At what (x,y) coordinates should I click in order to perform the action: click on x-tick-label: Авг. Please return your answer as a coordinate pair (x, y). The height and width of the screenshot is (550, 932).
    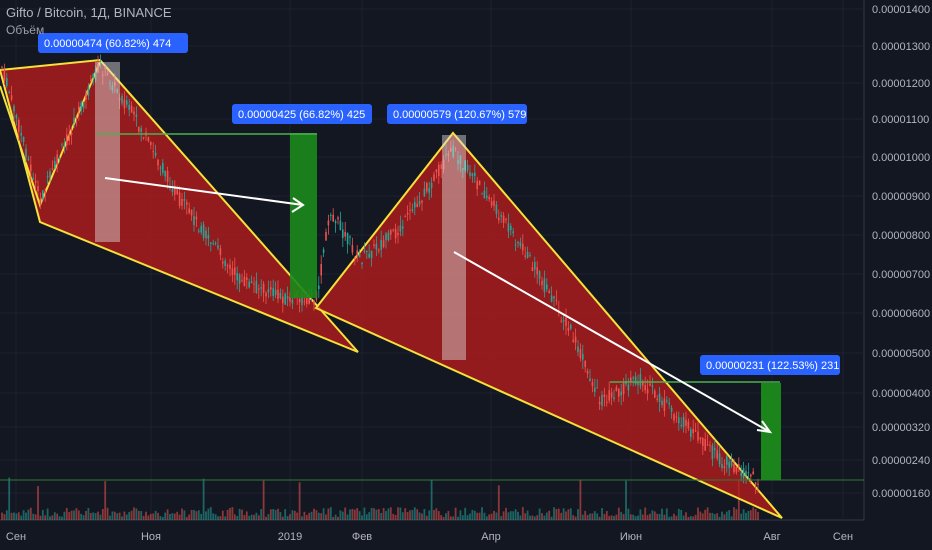
    Looking at the image, I should click on (771, 537).